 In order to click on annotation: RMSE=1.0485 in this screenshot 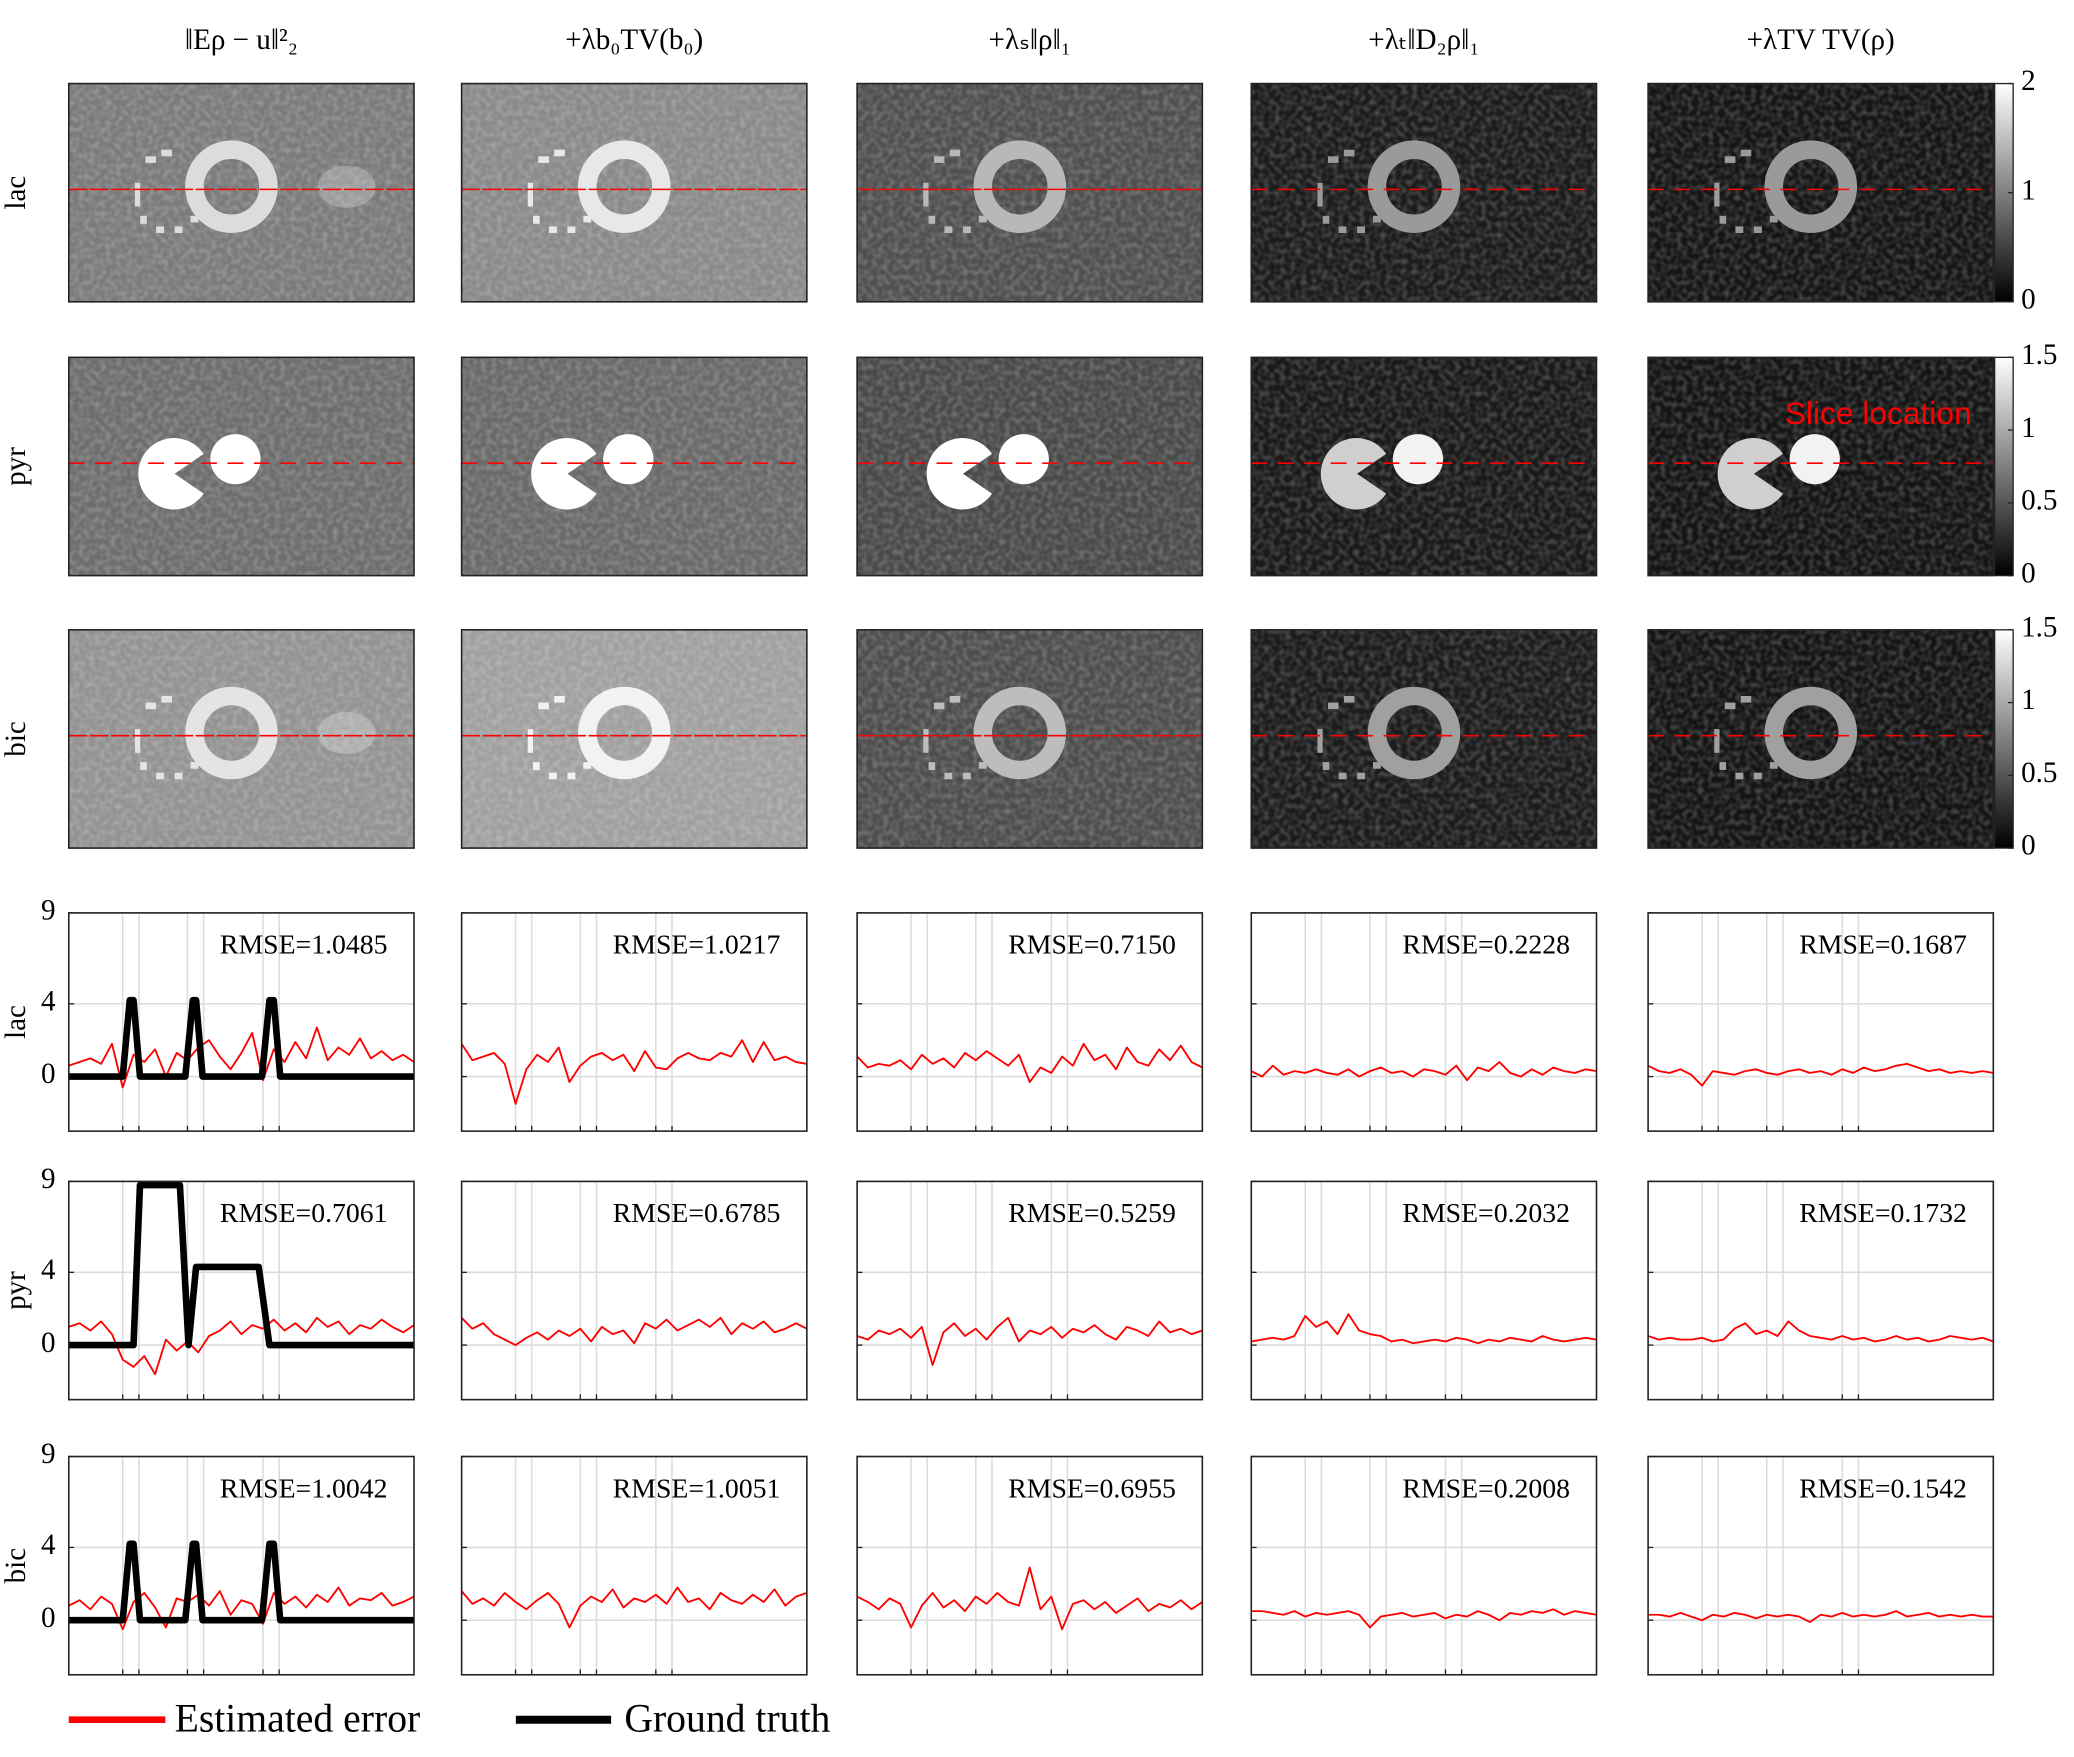, I will do `click(304, 945)`.